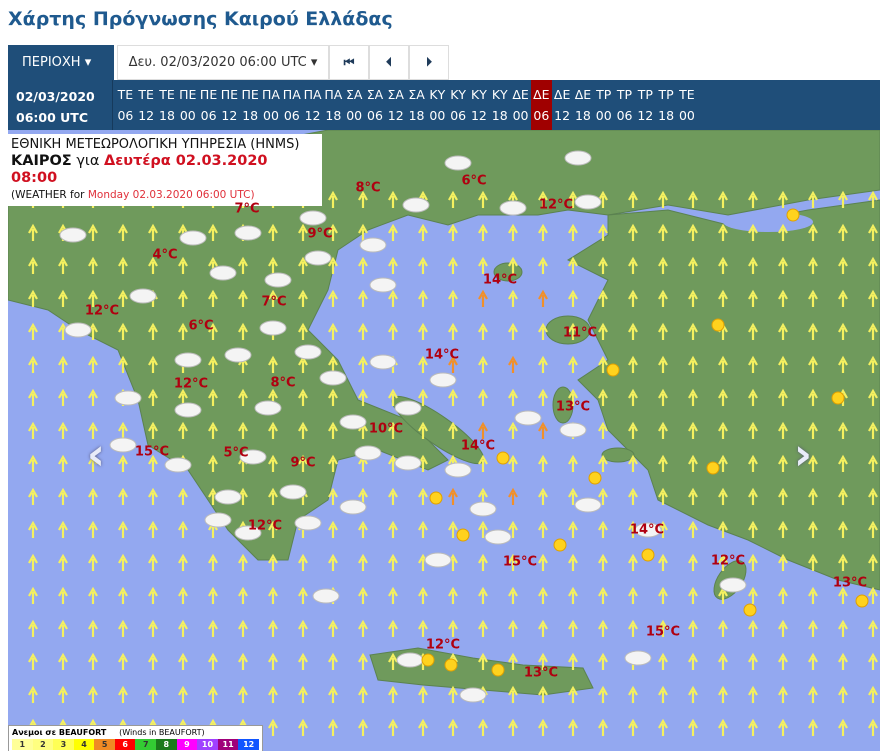  What do you see at coordinates (520, 562) in the screenshot?
I see `temperature-label: 15°C` at bounding box center [520, 562].